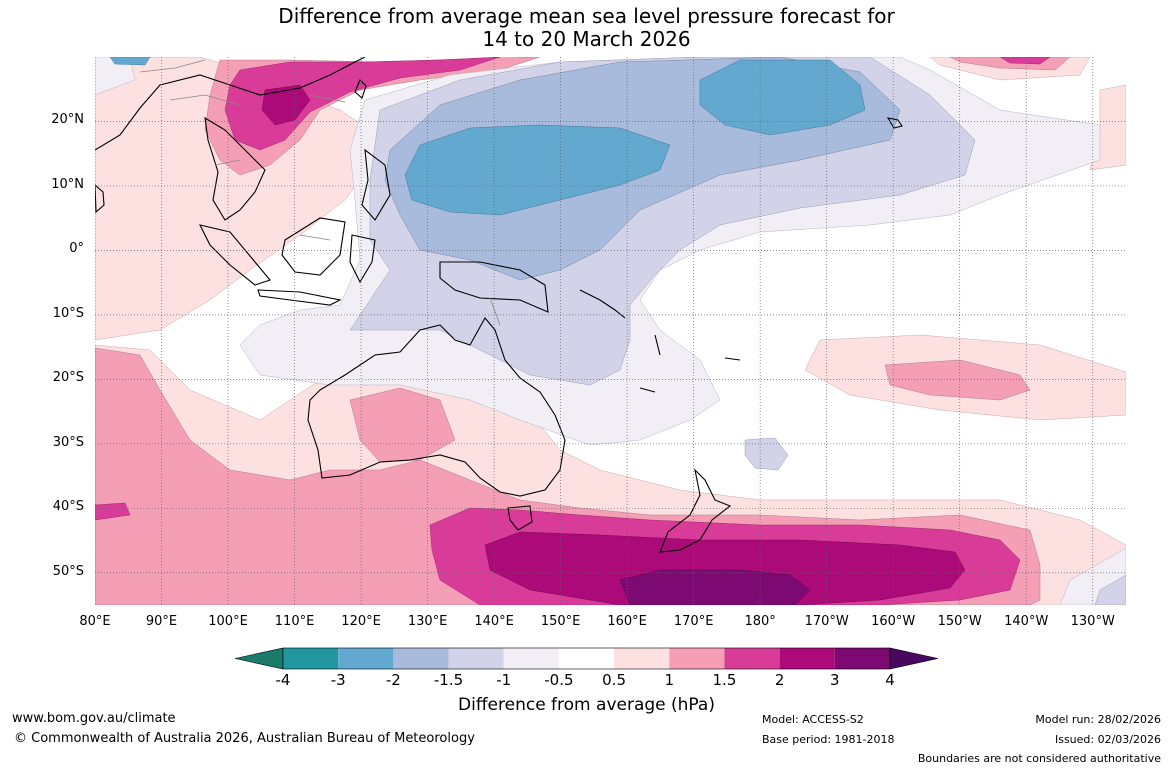  I want to click on sulawesi-coastline, so click(362, 259).